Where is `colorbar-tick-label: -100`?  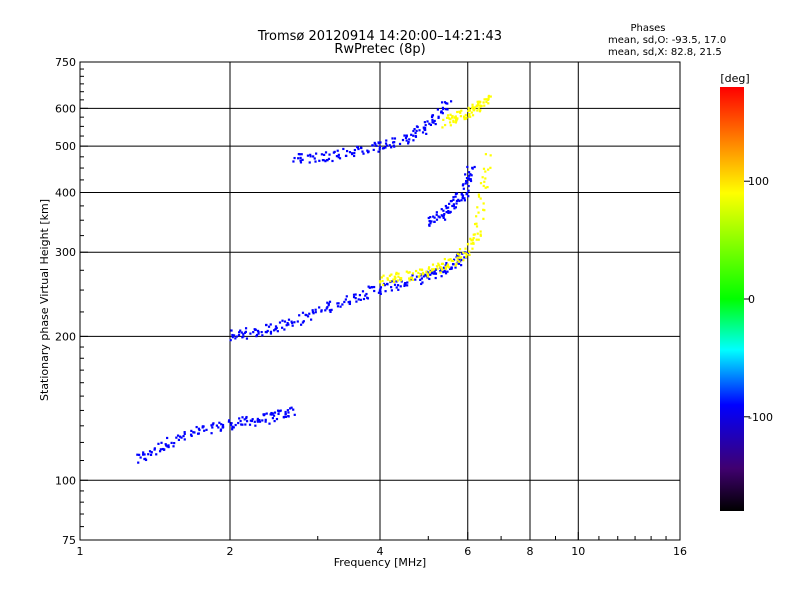 colorbar-tick-label: -100 is located at coordinates (760, 417).